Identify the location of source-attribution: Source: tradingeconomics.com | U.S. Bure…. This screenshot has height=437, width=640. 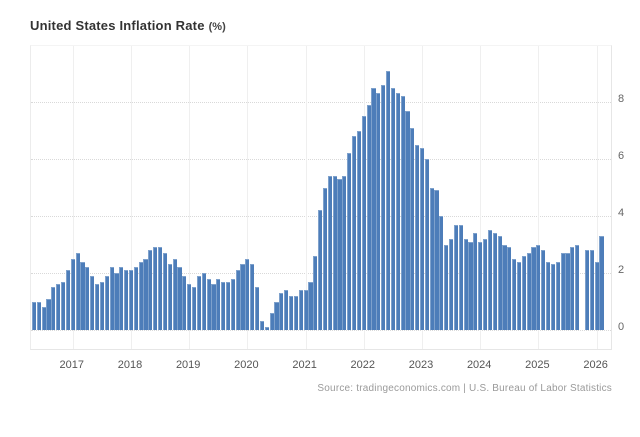
(464, 388).